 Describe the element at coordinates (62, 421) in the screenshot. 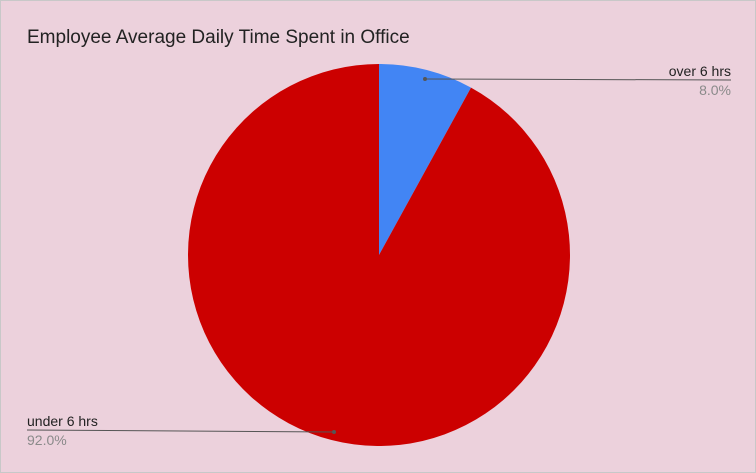

I see `slice-label-under-6-hrs: under 6 hrs` at that location.